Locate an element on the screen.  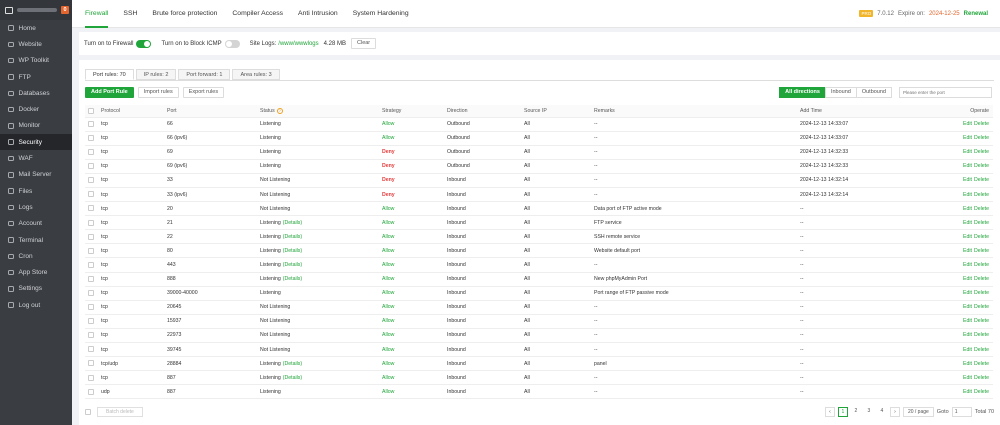
sidebar-item-wp-toolkit: WP Toolkit is located at coordinates (36, 61).